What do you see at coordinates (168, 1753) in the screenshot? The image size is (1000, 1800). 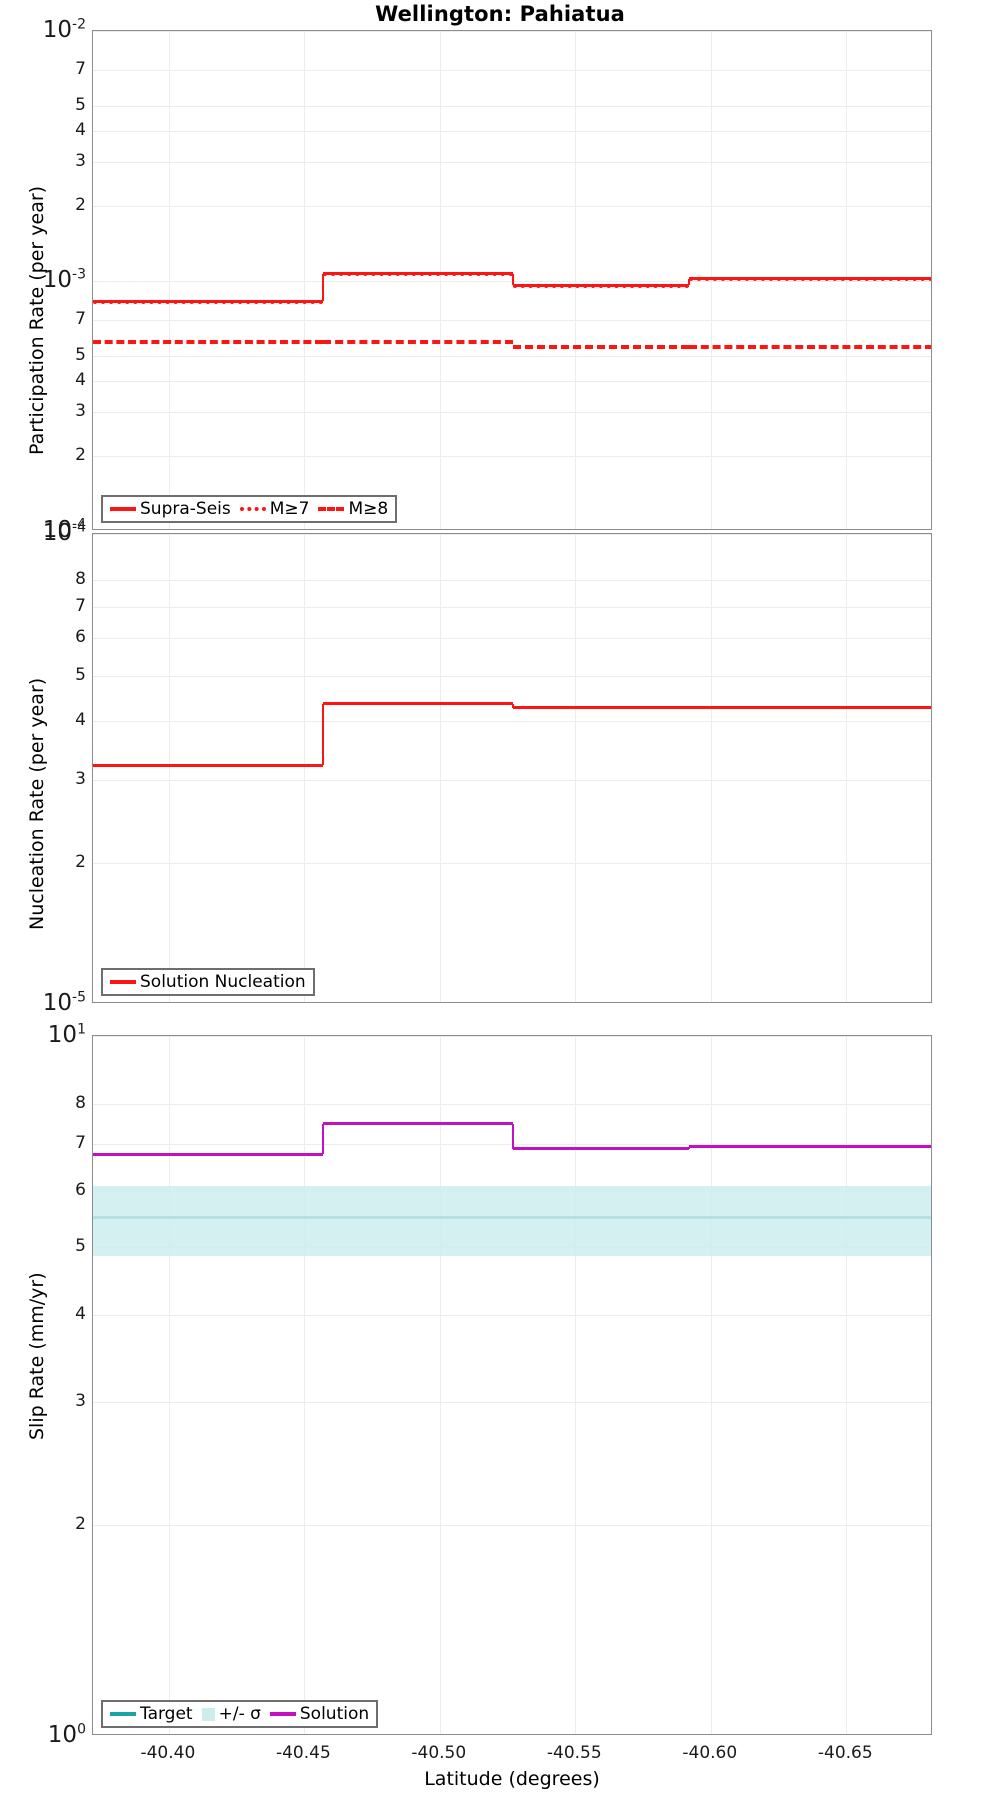 I see `xtick-label: -40.40` at bounding box center [168, 1753].